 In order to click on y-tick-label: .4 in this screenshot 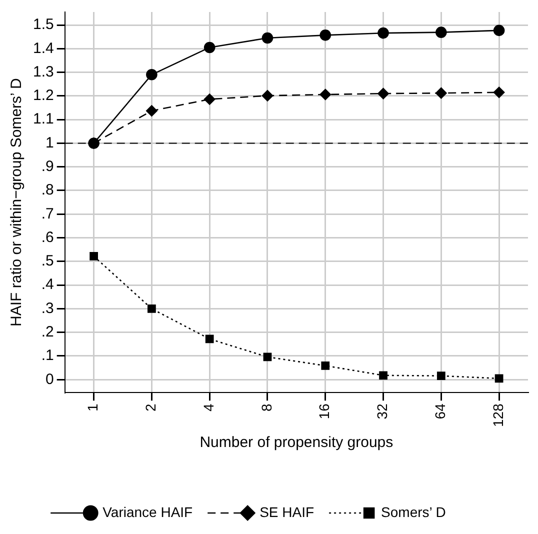, I will do `click(47, 285)`.